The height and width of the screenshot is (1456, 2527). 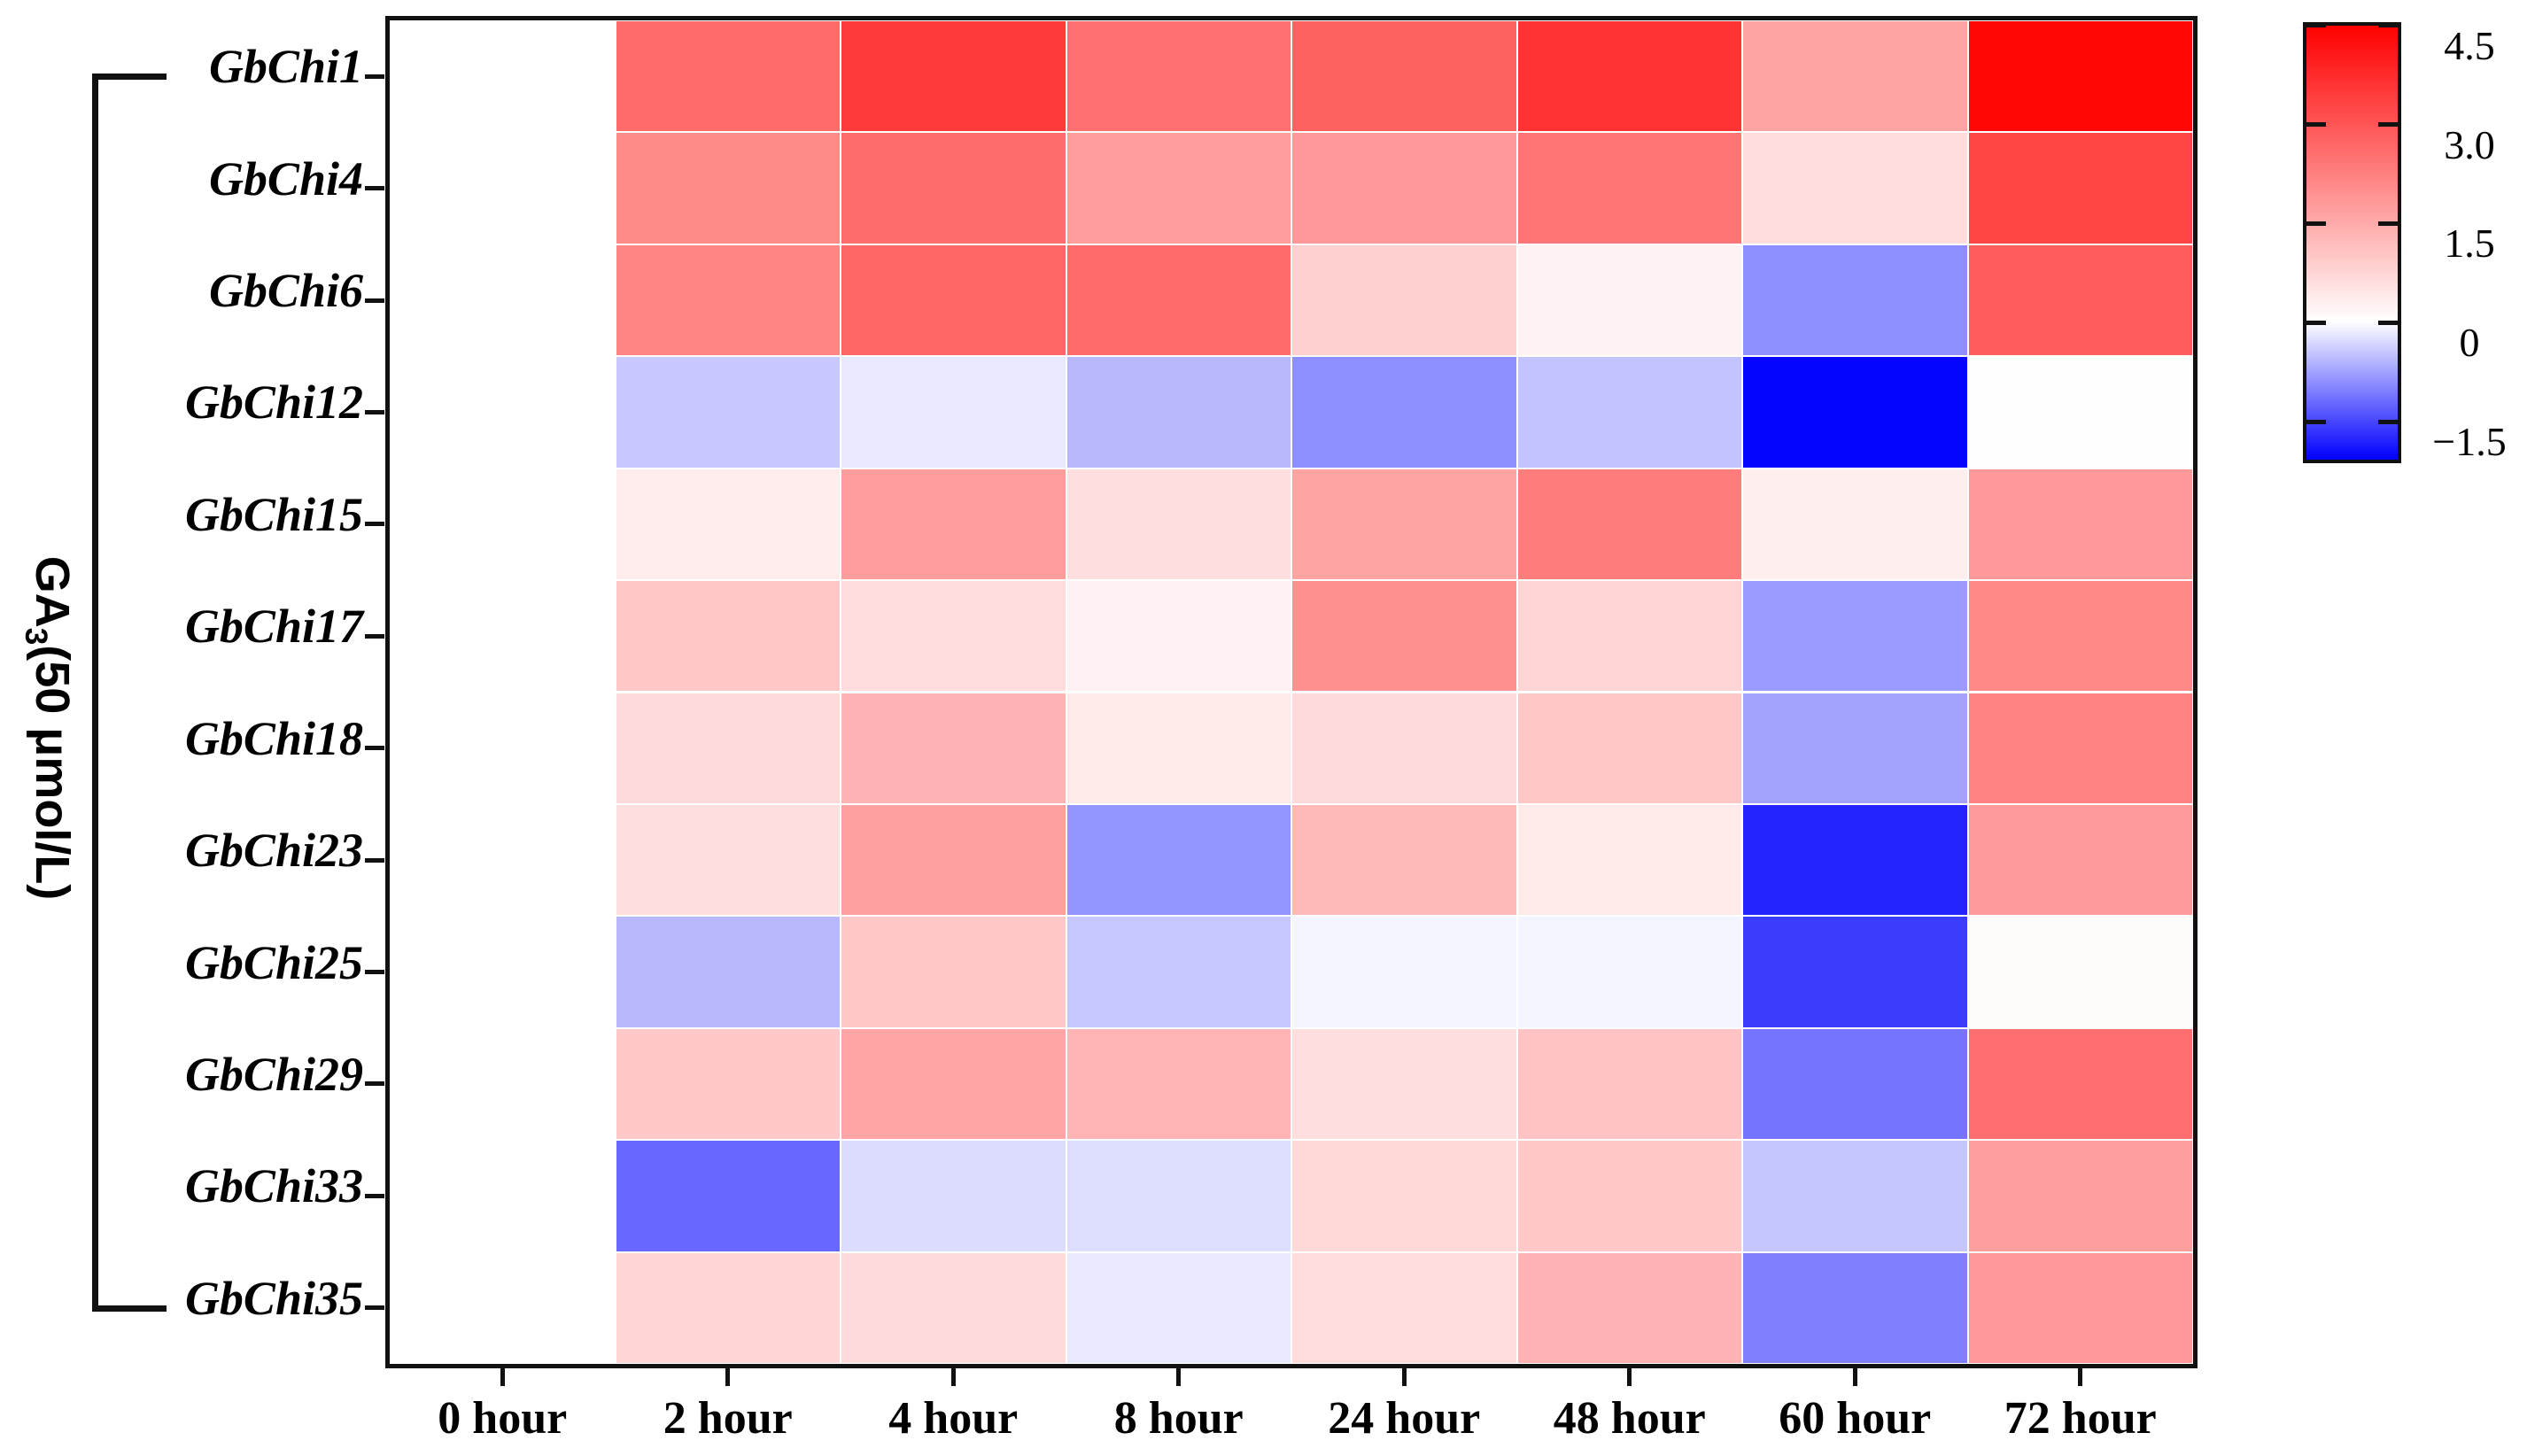 I want to click on x-axis-label: 8 hour, so click(x=1178, y=1418).